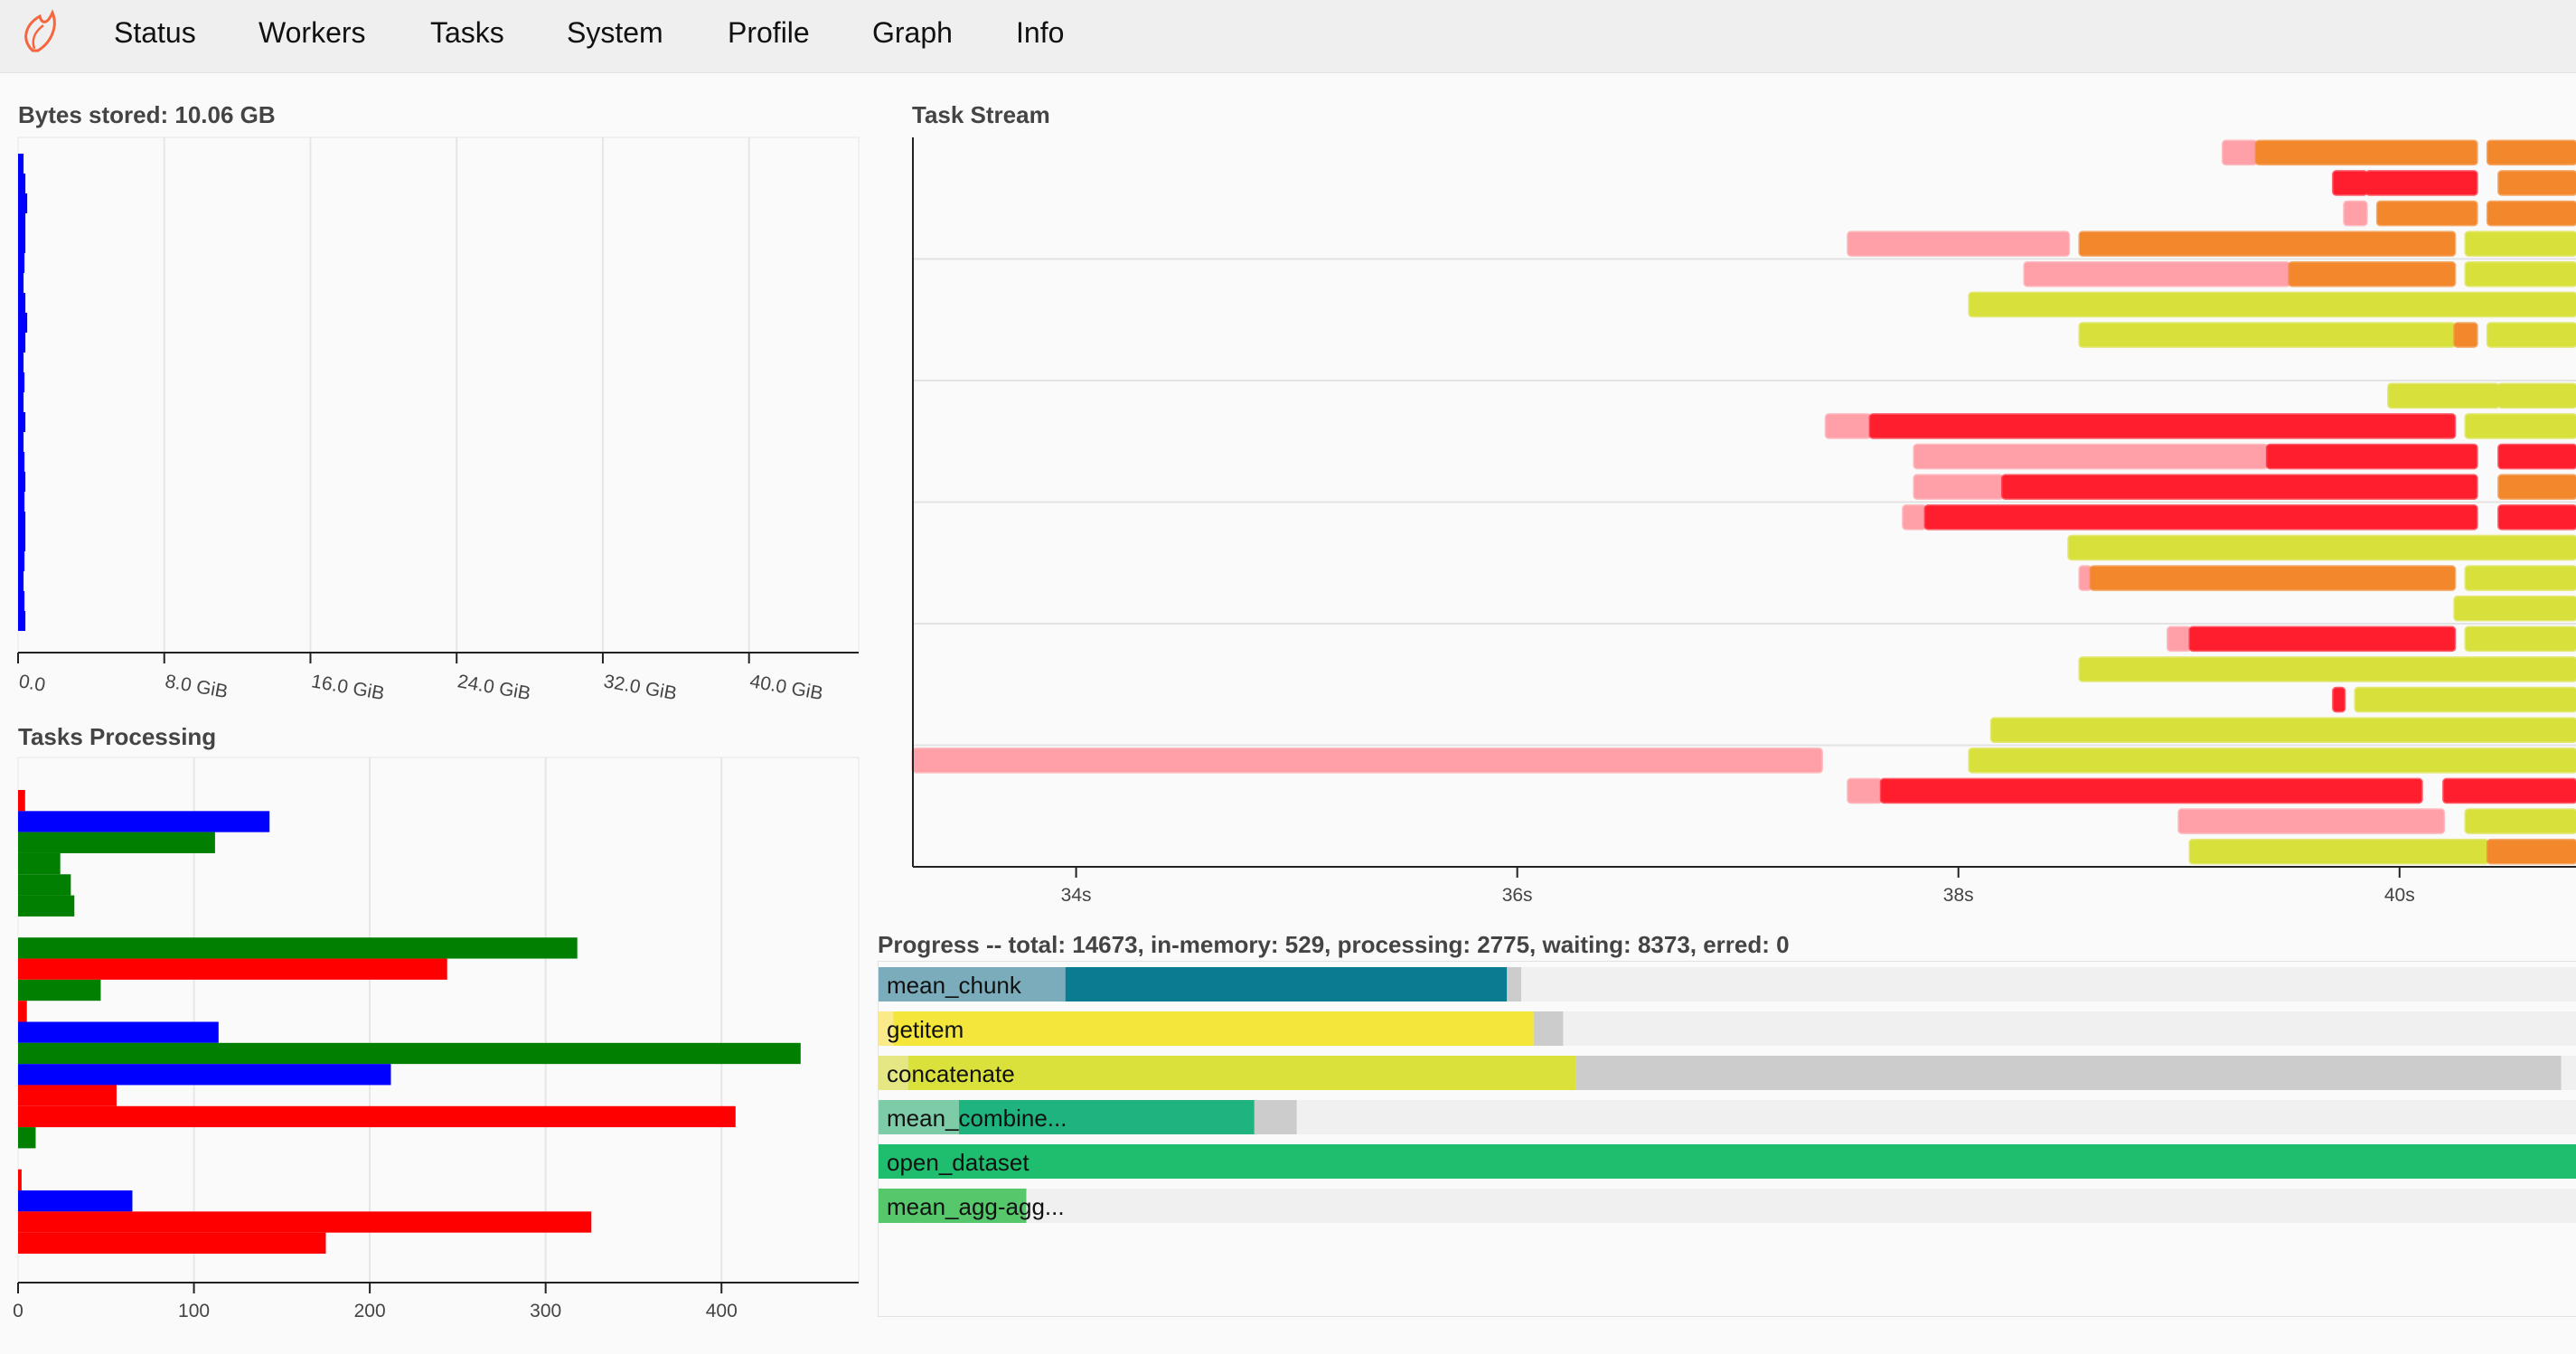 The height and width of the screenshot is (1354, 2576). Describe the element at coordinates (722, 1311) in the screenshot. I see `processing-tick-label: 400` at that location.